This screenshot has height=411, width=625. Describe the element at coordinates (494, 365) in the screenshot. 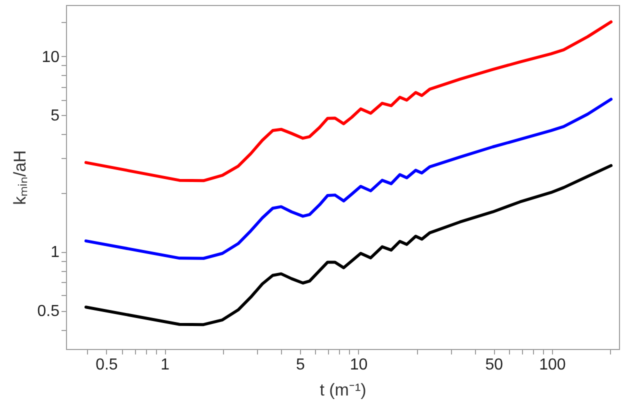

I see `x-tick-label: 50` at that location.